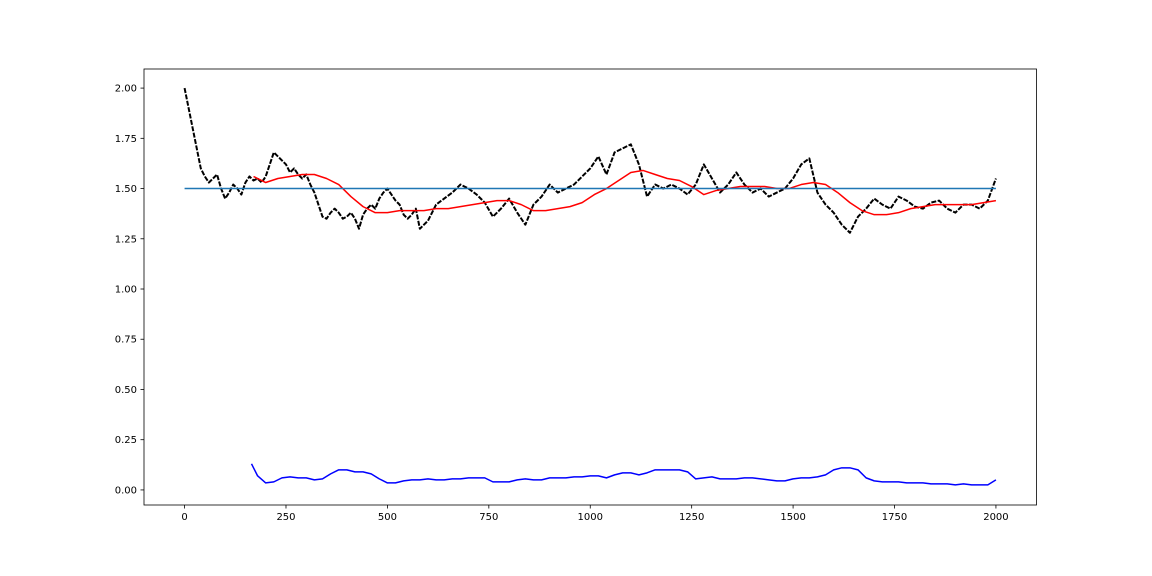  I want to click on x-tick-label: 0, so click(184, 517).